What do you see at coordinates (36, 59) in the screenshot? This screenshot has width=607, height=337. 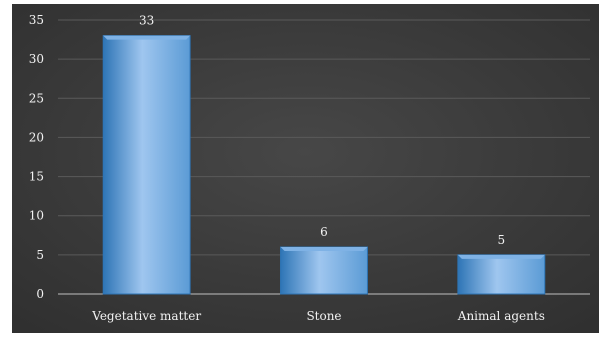 I see `y-tick-label: 30` at bounding box center [36, 59].